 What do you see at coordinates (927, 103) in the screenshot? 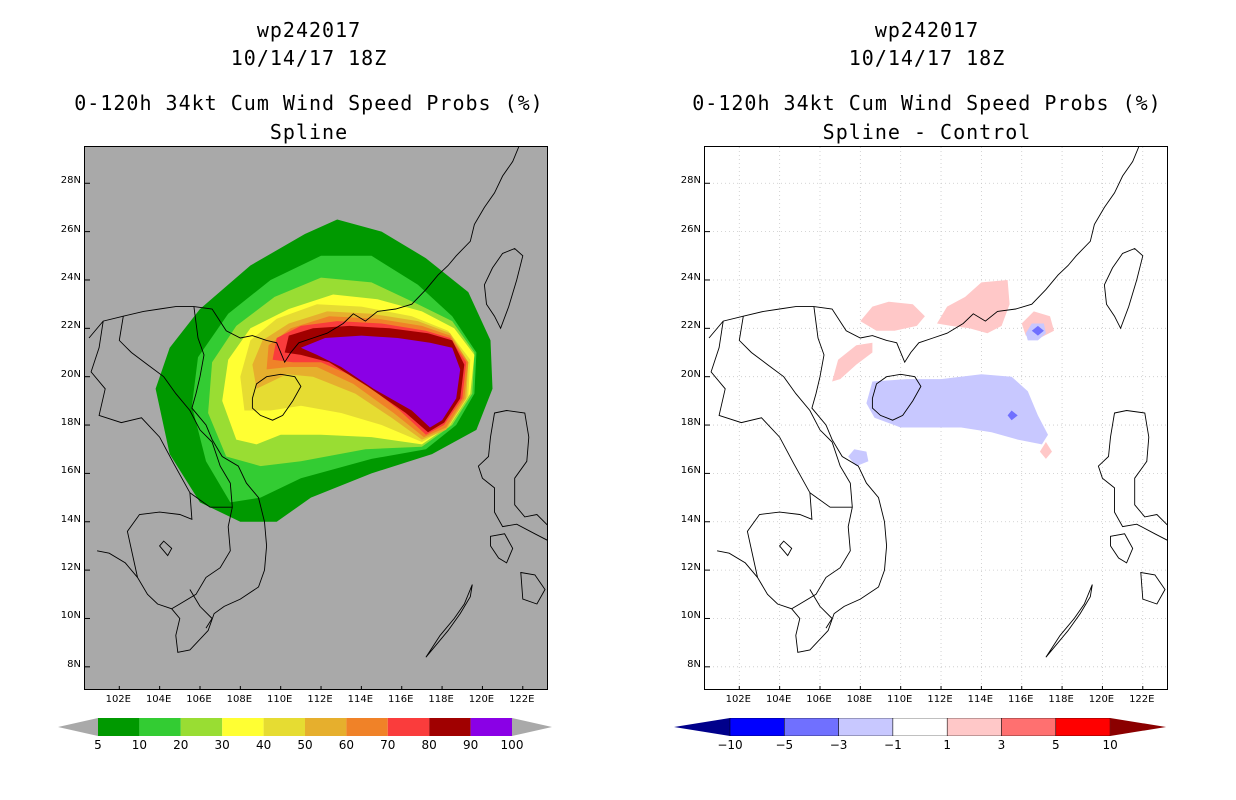
I see `chart-title: 0-120h 34kt Cum Wind Speed Probs (%)` at bounding box center [927, 103].